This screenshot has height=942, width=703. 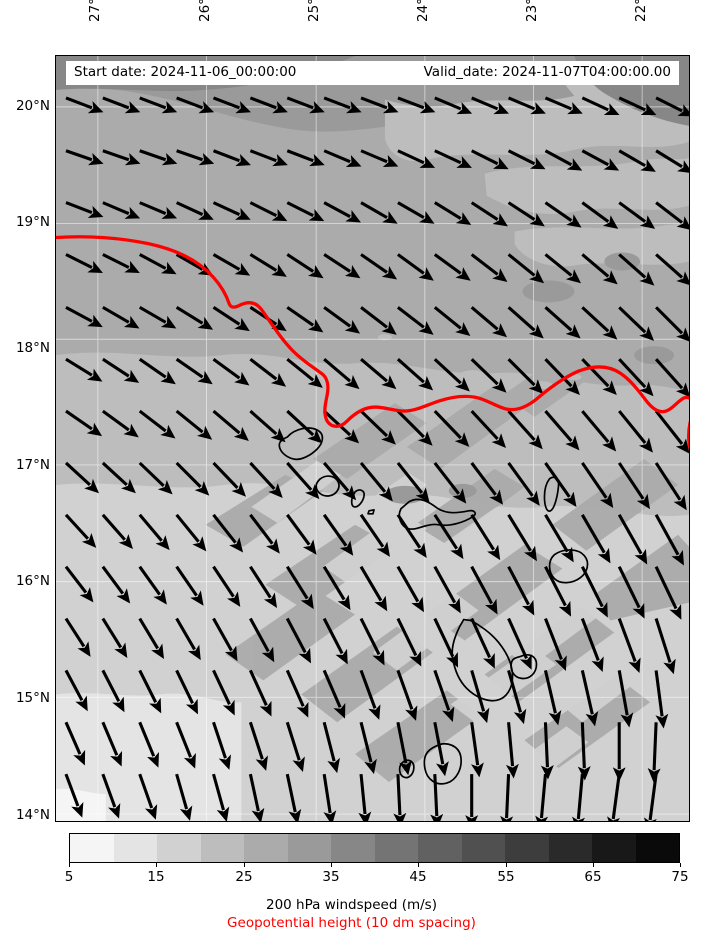 I want to click on ytick-label-4: 16°N, so click(x=32, y=581).